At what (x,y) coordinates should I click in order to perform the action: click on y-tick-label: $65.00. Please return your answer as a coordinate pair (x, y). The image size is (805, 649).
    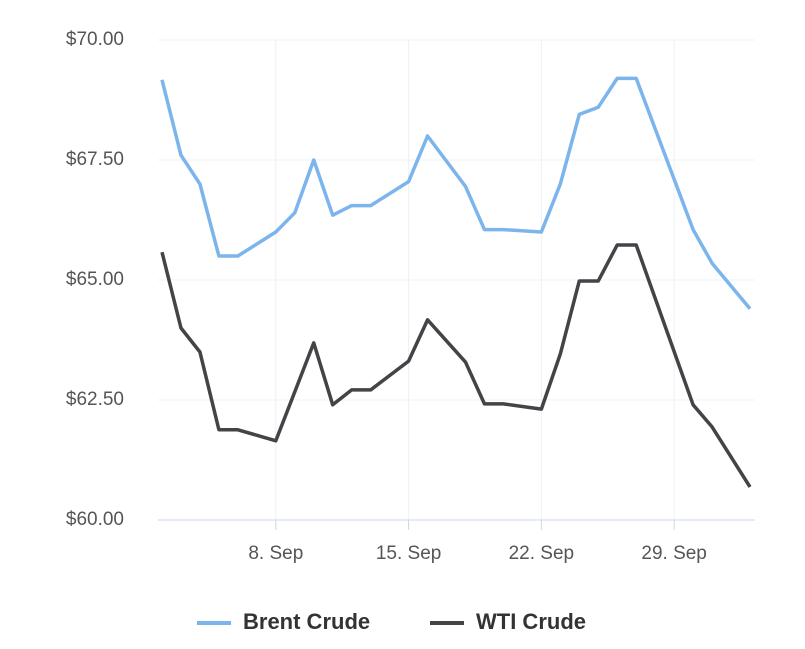
    Looking at the image, I should click on (95, 279).